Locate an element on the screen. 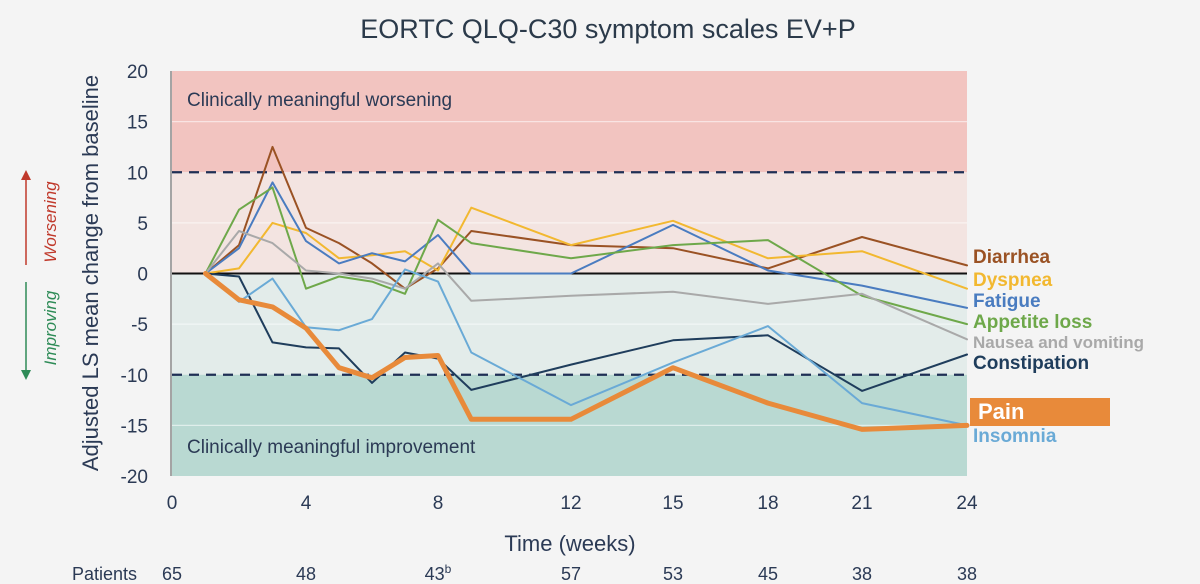  x-tick-label: 4 is located at coordinates (306, 503).